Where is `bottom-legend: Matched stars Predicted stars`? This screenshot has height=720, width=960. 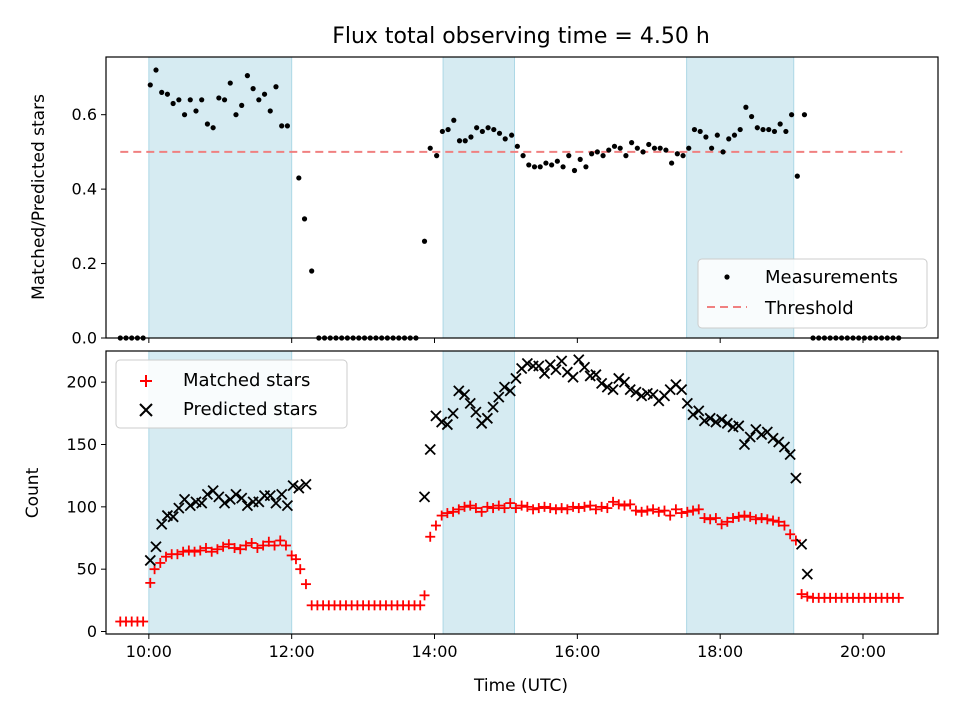
bottom-legend: Matched stars Predicted stars is located at coordinates (231, 394).